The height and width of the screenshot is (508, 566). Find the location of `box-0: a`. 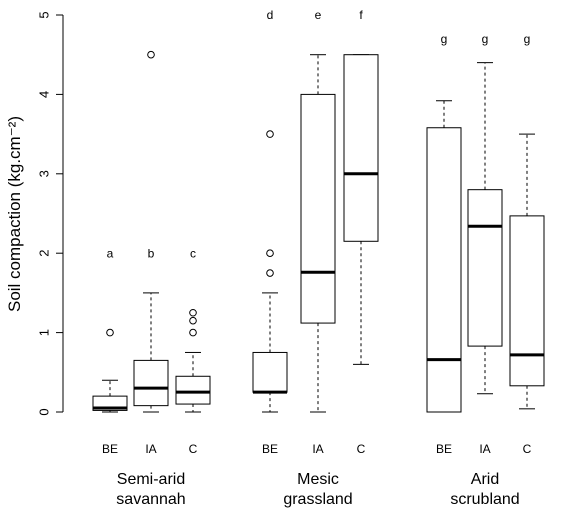

box-0: a is located at coordinates (110, 329).